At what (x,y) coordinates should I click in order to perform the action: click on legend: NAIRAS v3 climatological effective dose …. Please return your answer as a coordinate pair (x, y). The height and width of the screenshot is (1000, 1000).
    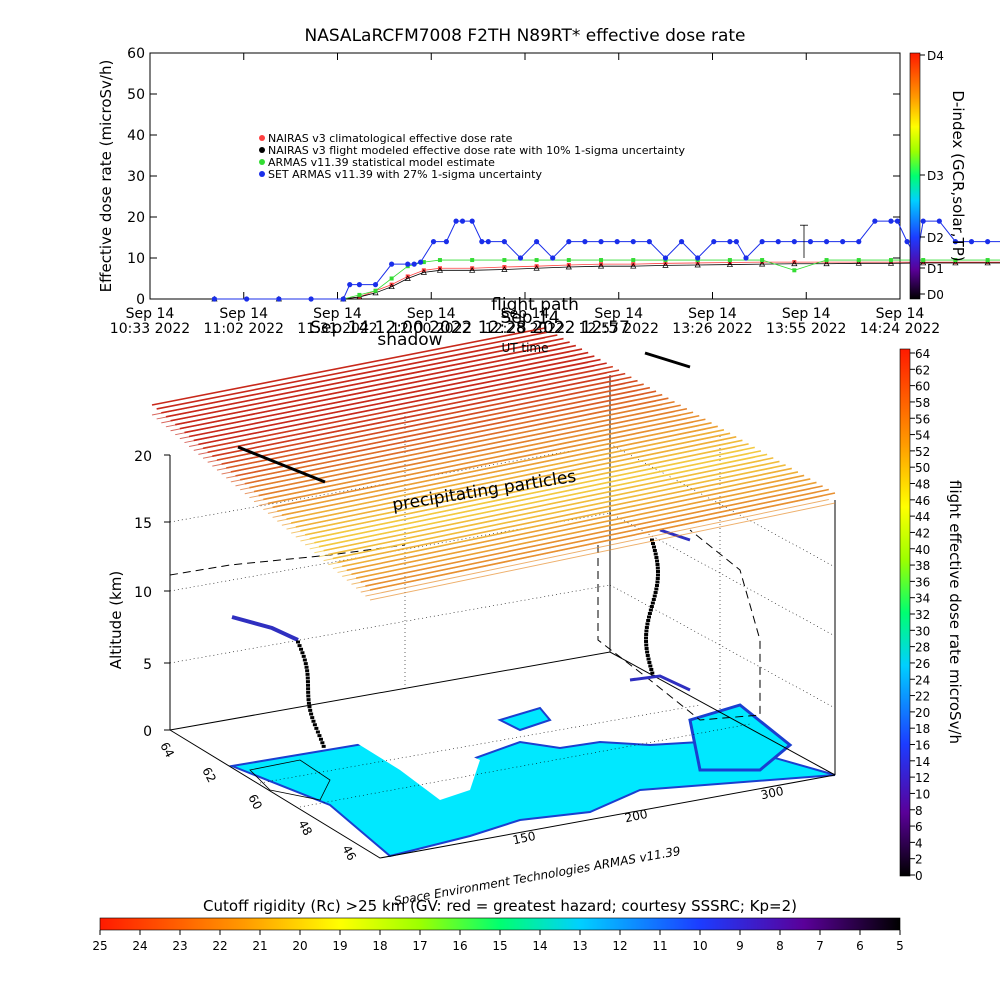
    Looking at the image, I should click on (472, 156).